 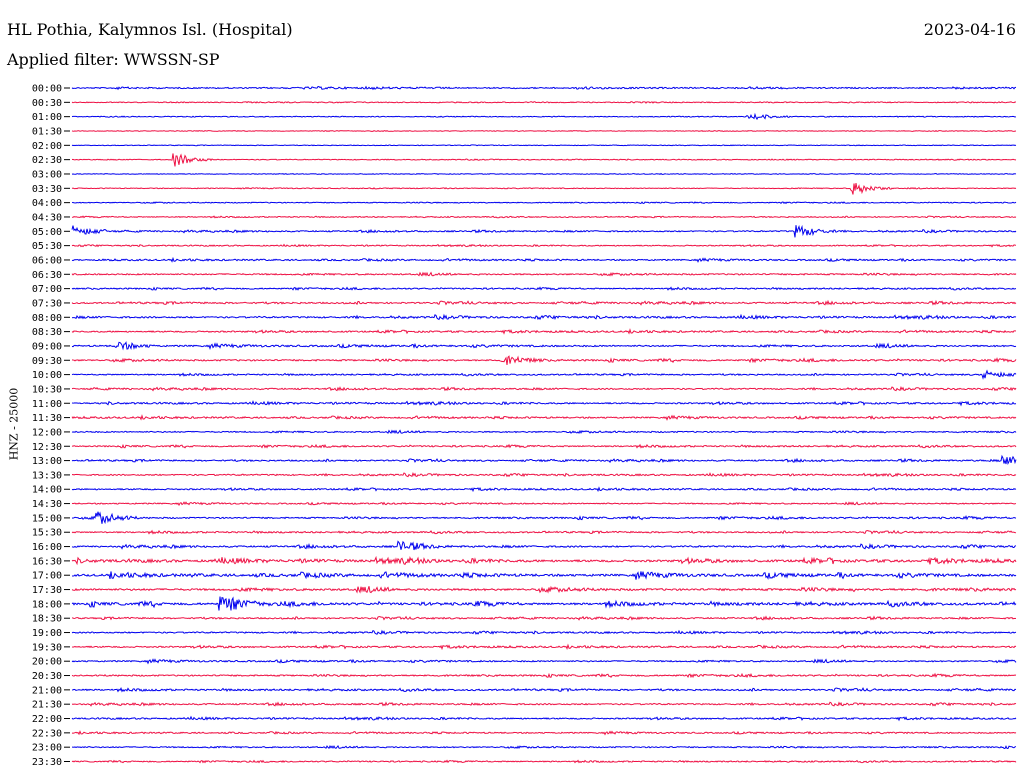 I want to click on row-label: 01:00, so click(x=47, y=117).